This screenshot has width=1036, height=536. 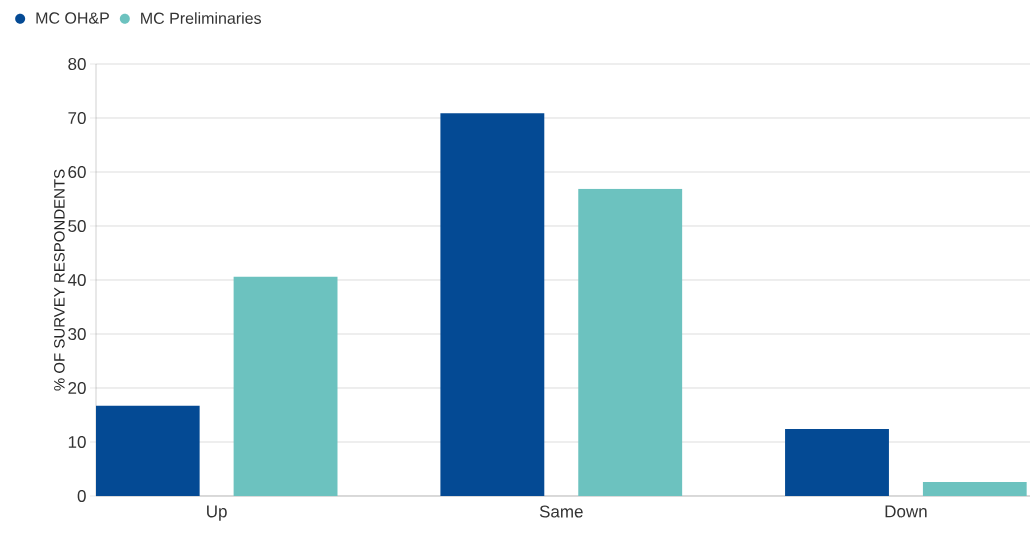 I want to click on legend-label: MC OH&P, so click(x=72, y=18).